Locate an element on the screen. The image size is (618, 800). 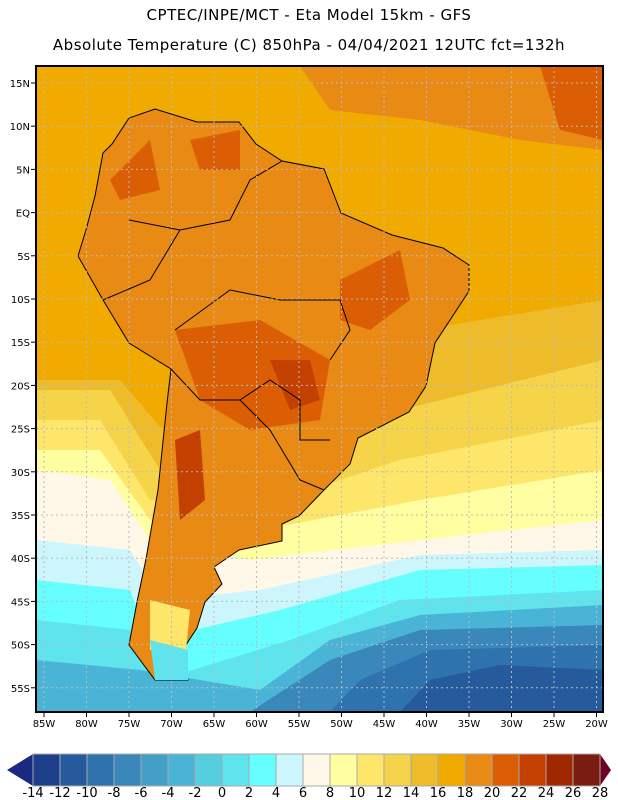
colorbar-label: 10 is located at coordinates (357, 793).